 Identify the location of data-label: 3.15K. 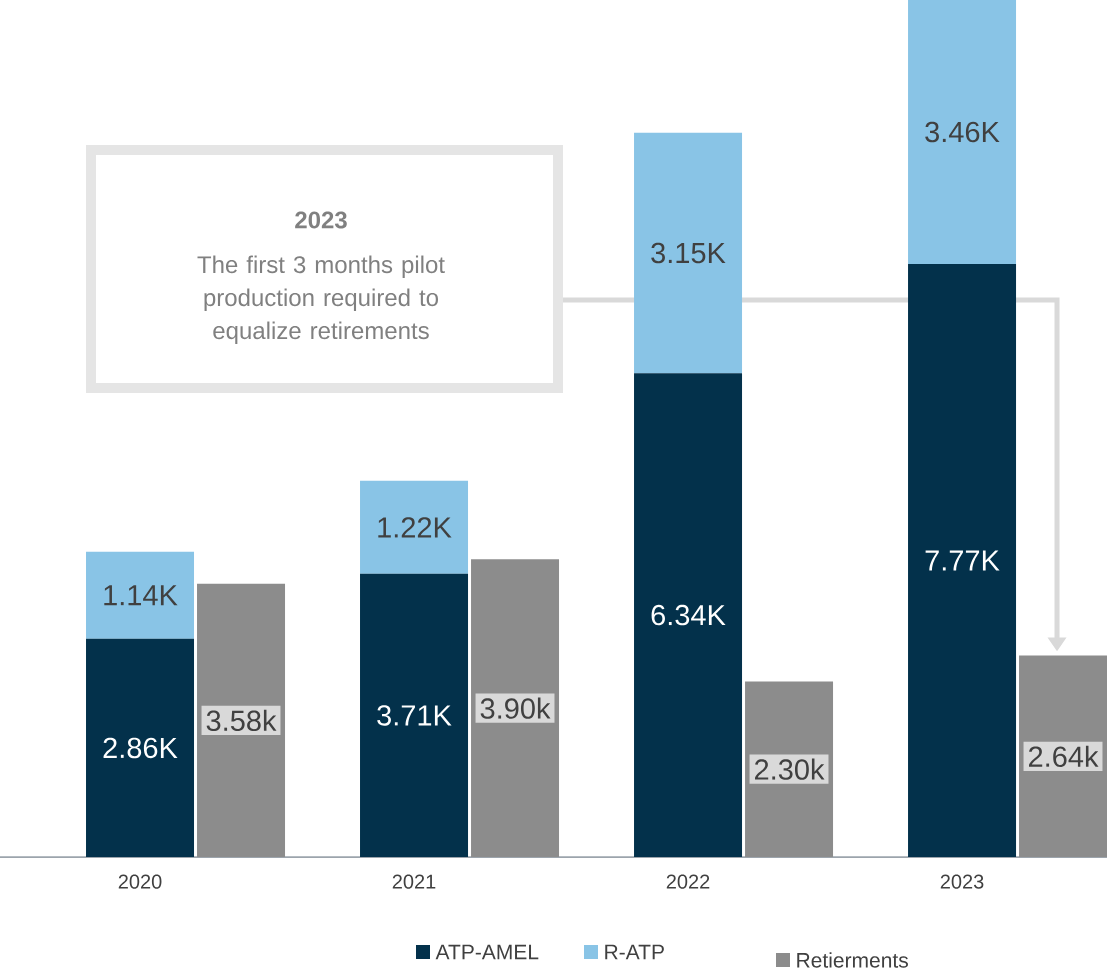
(688, 253).